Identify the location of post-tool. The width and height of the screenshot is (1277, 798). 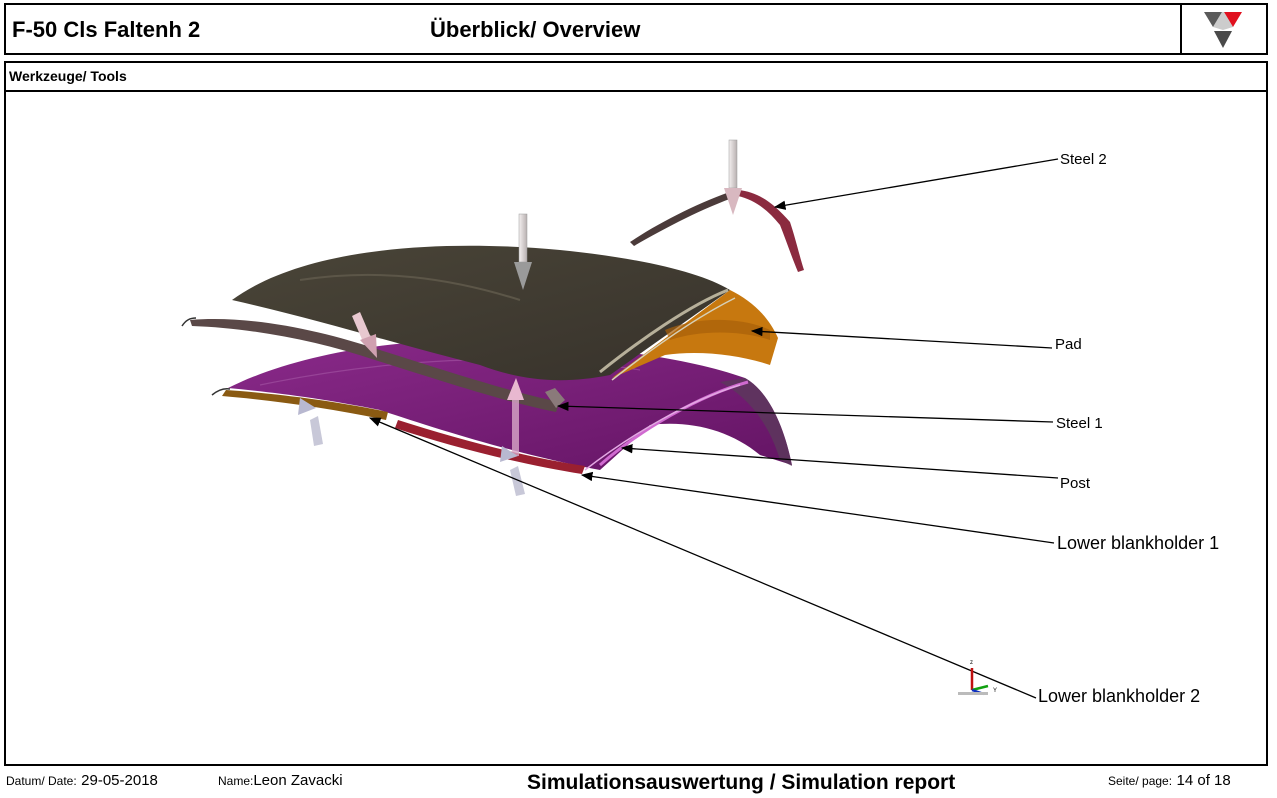
(510, 405).